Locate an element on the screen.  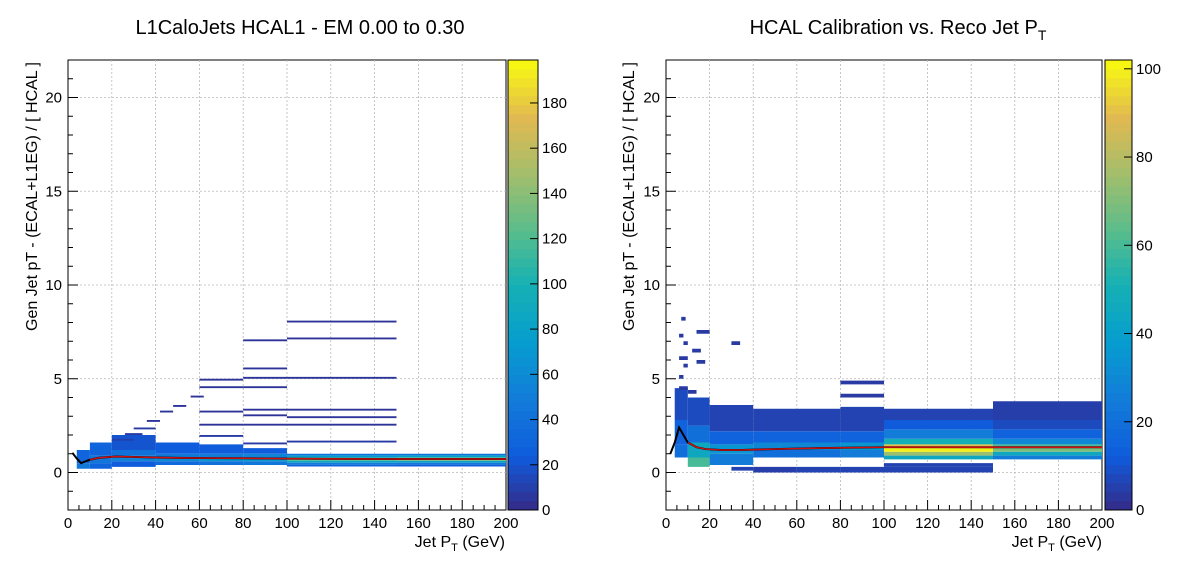
left-x-axis-label: Jet PT (GeV) is located at coordinates (460, 544).